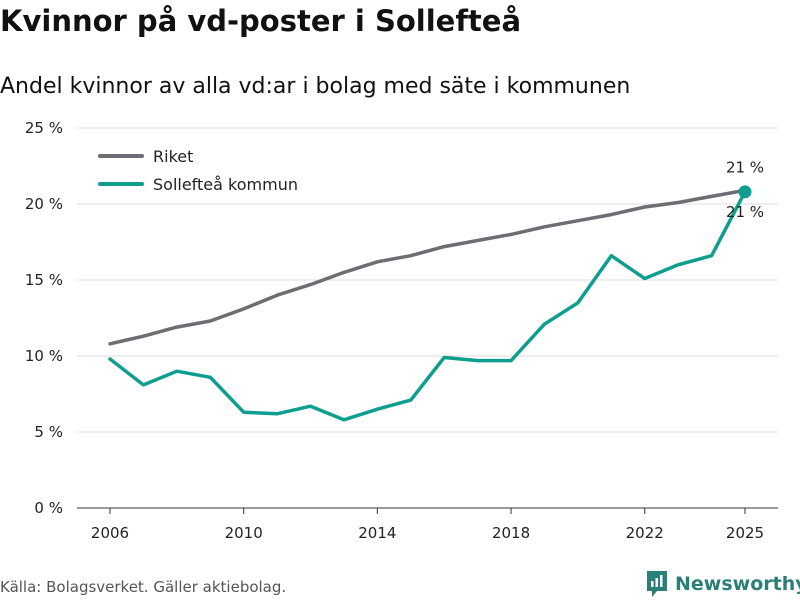 Image resolution: width=800 pixels, height=600 pixels. Describe the element at coordinates (173, 156) in the screenshot. I see `legend-label-riket: Riket` at that location.